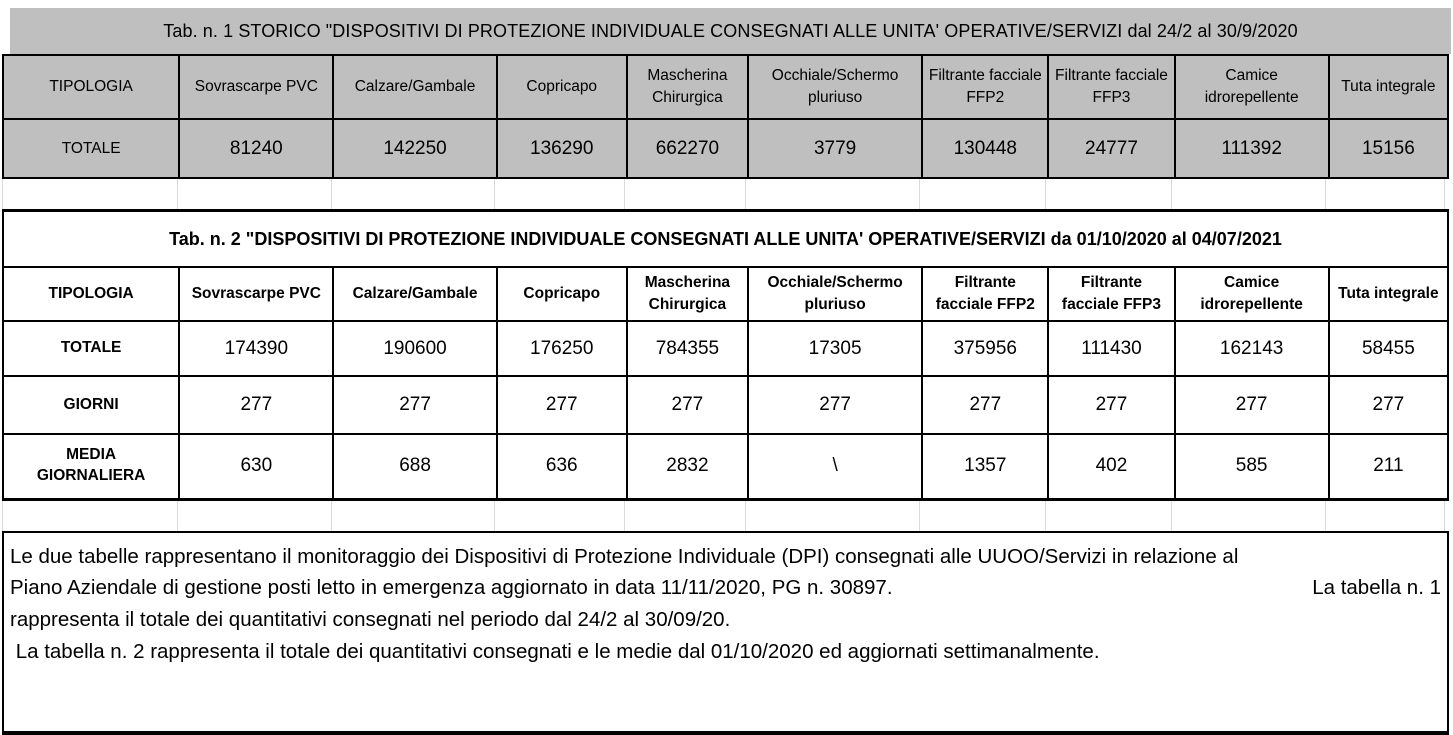 This screenshot has height=735, width=1453. Describe the element at coordinates (415, 148) in the screenshot. I see `table1-total-value: 142250` at that location.